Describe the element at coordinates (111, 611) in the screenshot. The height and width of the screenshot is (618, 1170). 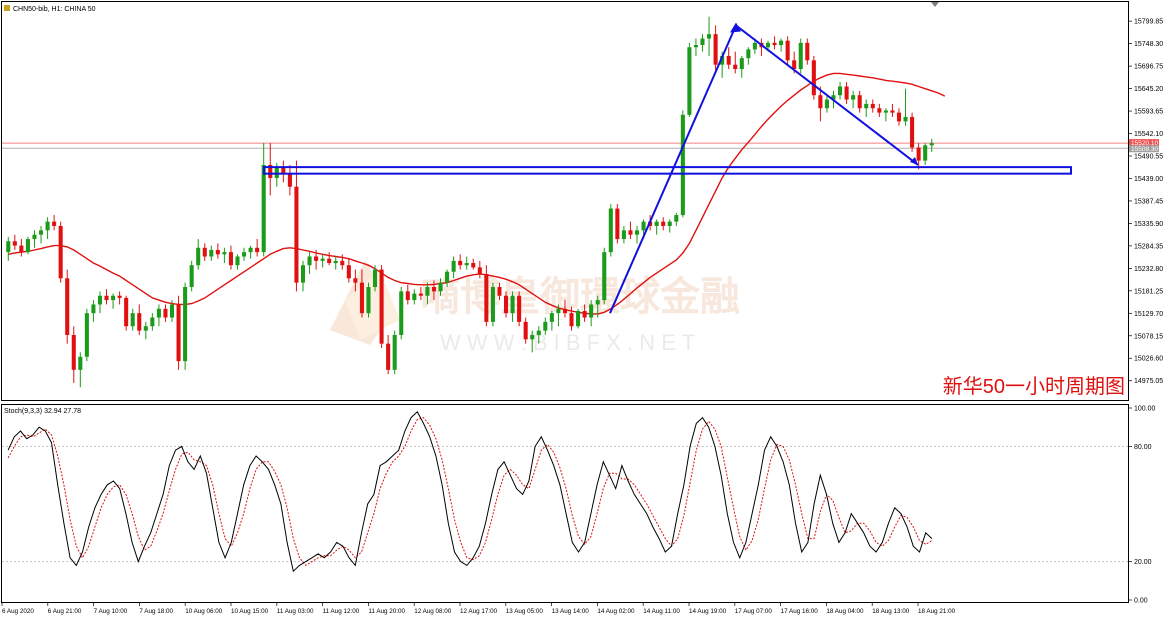
I see `time-tick-label: 7 Aug 10:00` at that location.